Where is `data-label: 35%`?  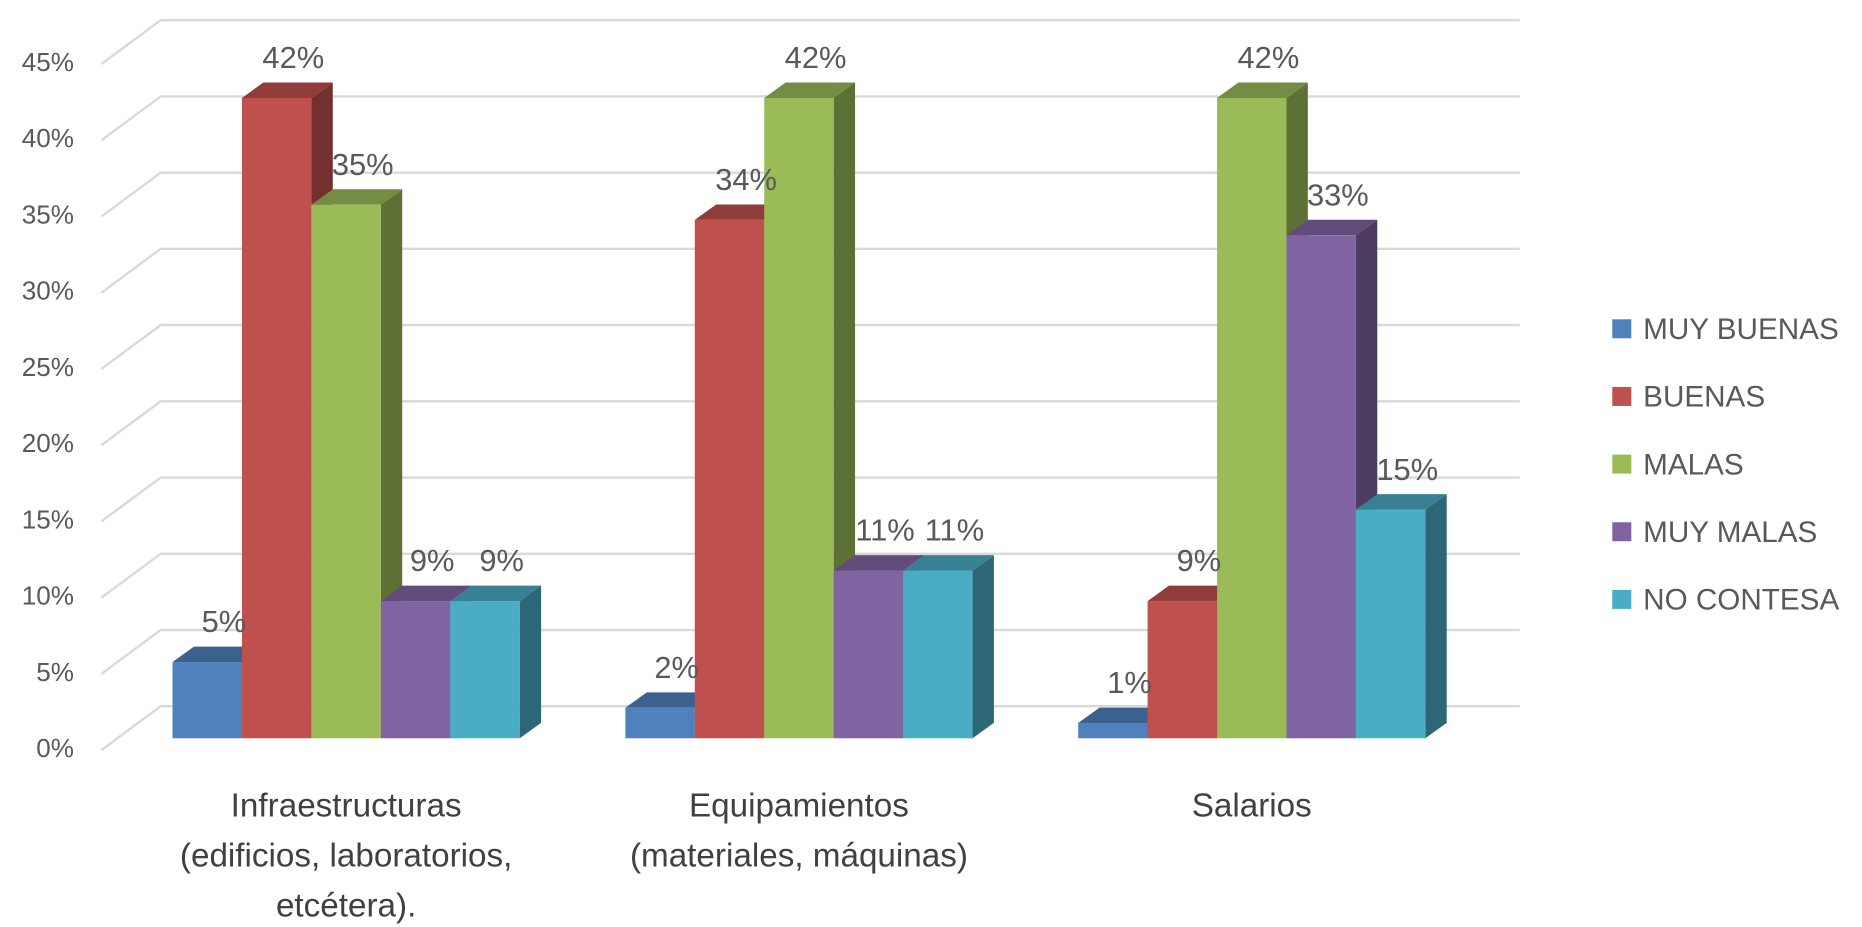 data-label: 35% is located at coordinates (363, 164).